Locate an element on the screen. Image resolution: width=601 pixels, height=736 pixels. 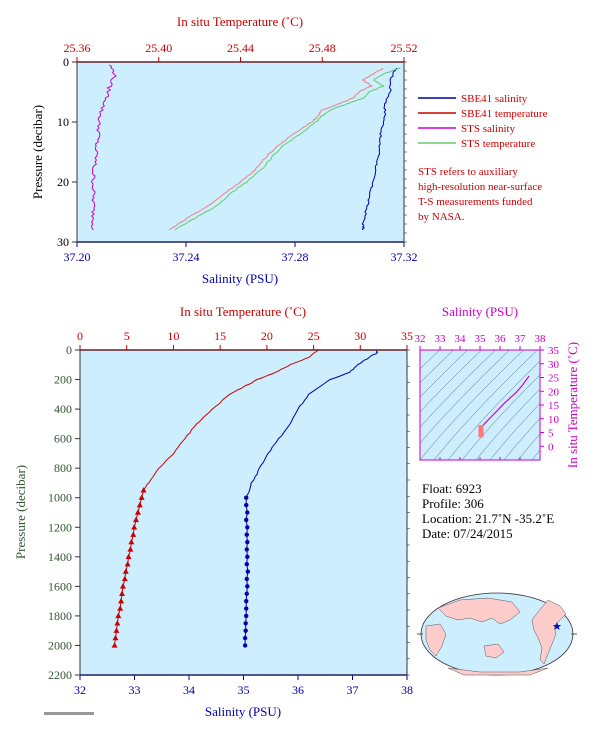
main-series-temperature-markers-line is located at coordinates (129, 568).